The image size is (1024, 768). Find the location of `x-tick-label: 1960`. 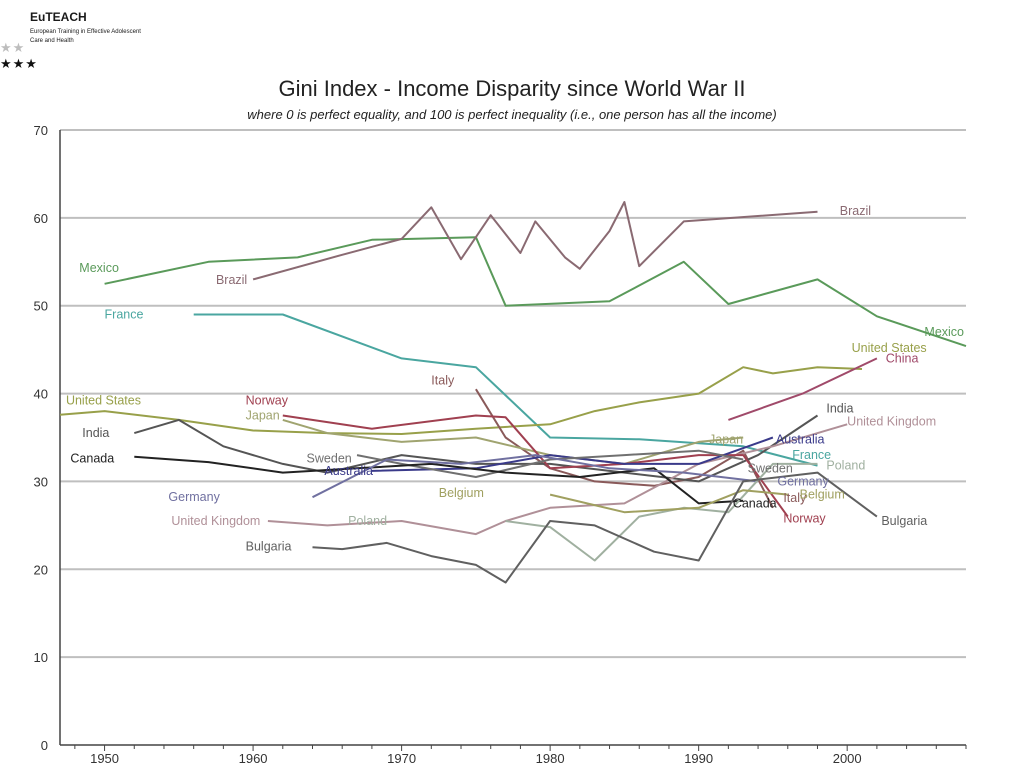

x-tick-label: 1960 is located at coordinates (253, 758).